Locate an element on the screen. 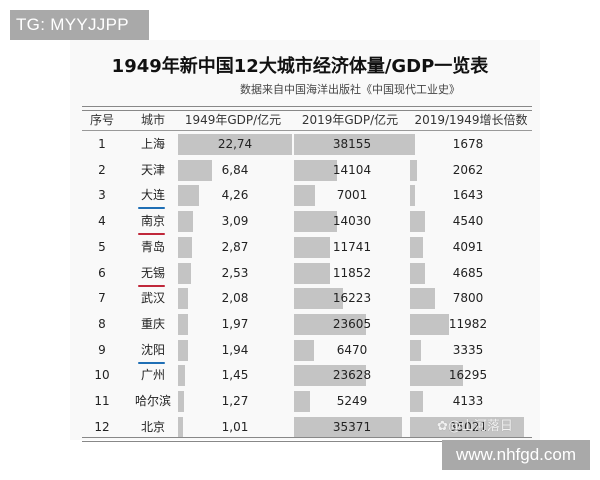 Image resolution: width=600 pixels, height=480 pixels. gdp2019-value: 23628 is located at coordinates (352, 375).